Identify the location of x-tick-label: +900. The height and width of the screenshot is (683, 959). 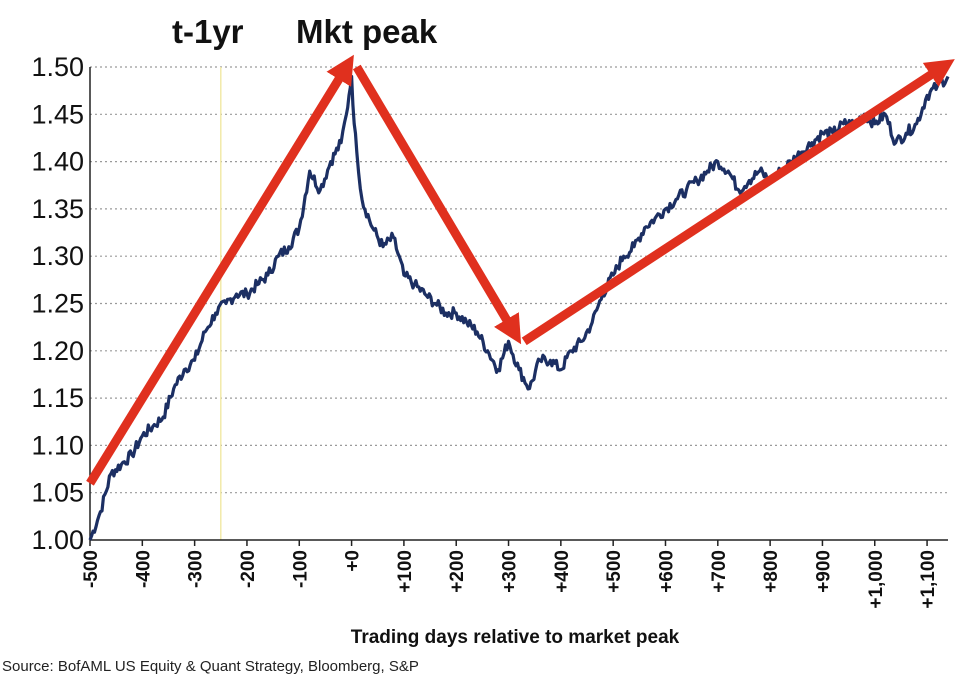
(823, 571).